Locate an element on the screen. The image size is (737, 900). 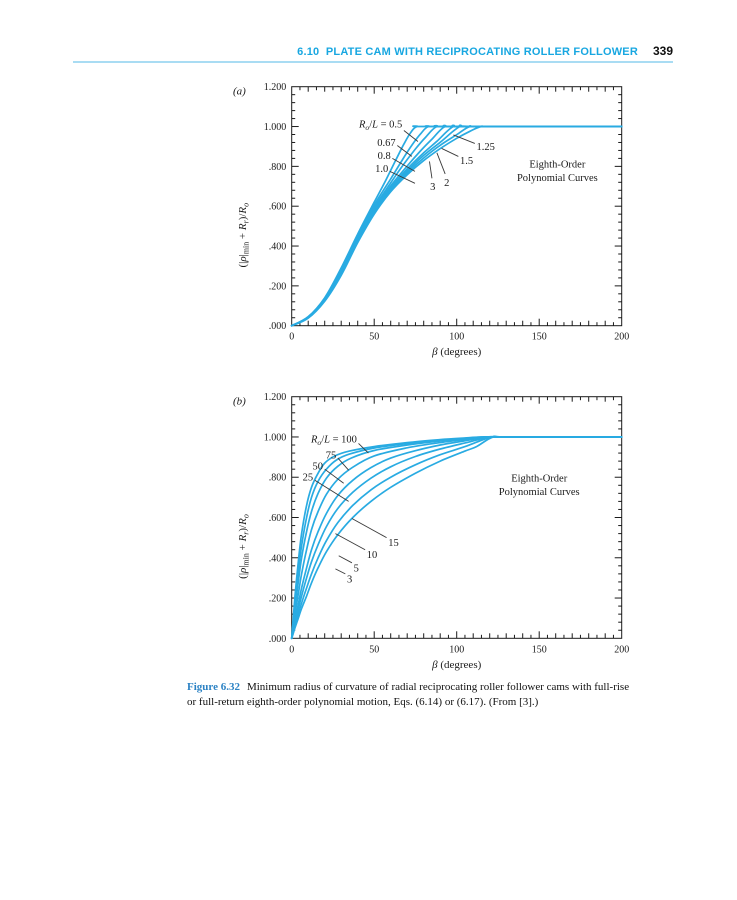
section-number: 6.10 is located at coordinates (308, 52).